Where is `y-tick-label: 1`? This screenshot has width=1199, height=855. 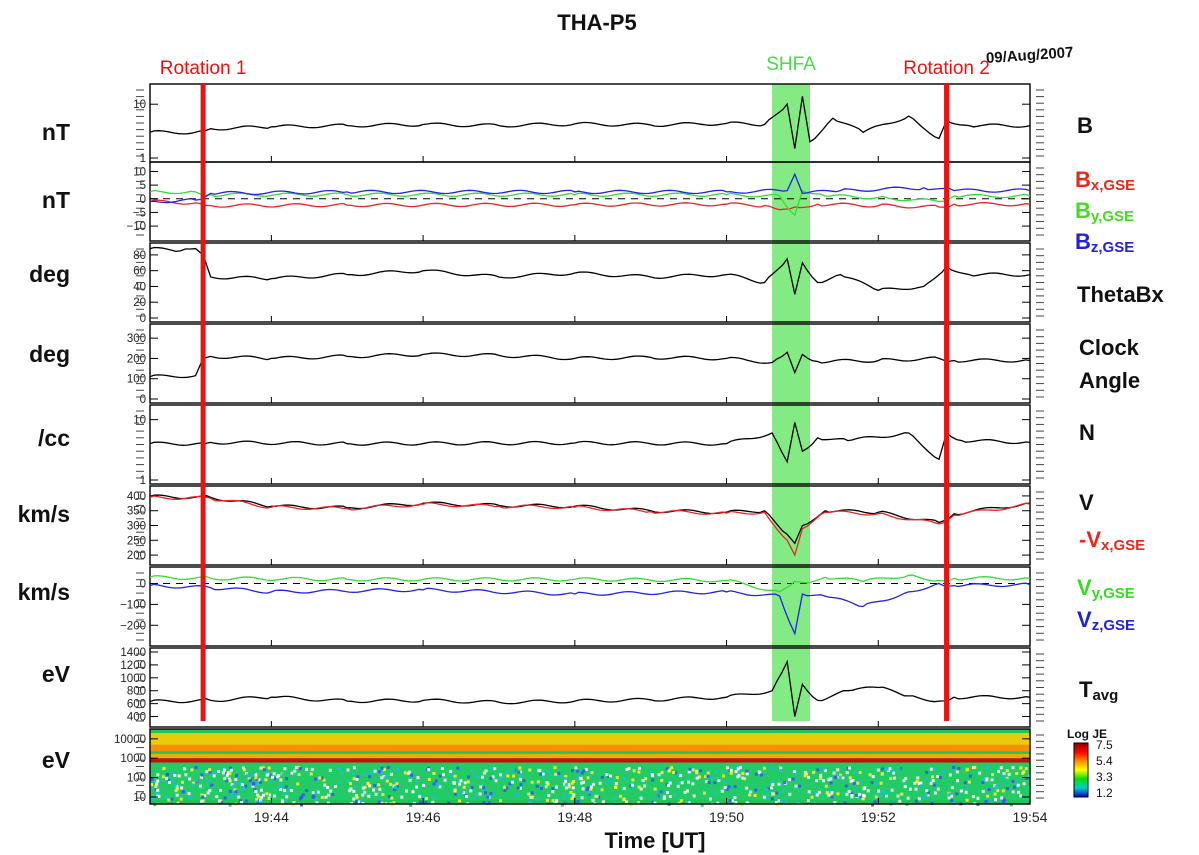
y-tick-label: 1 is located at coordinates (143, 159).